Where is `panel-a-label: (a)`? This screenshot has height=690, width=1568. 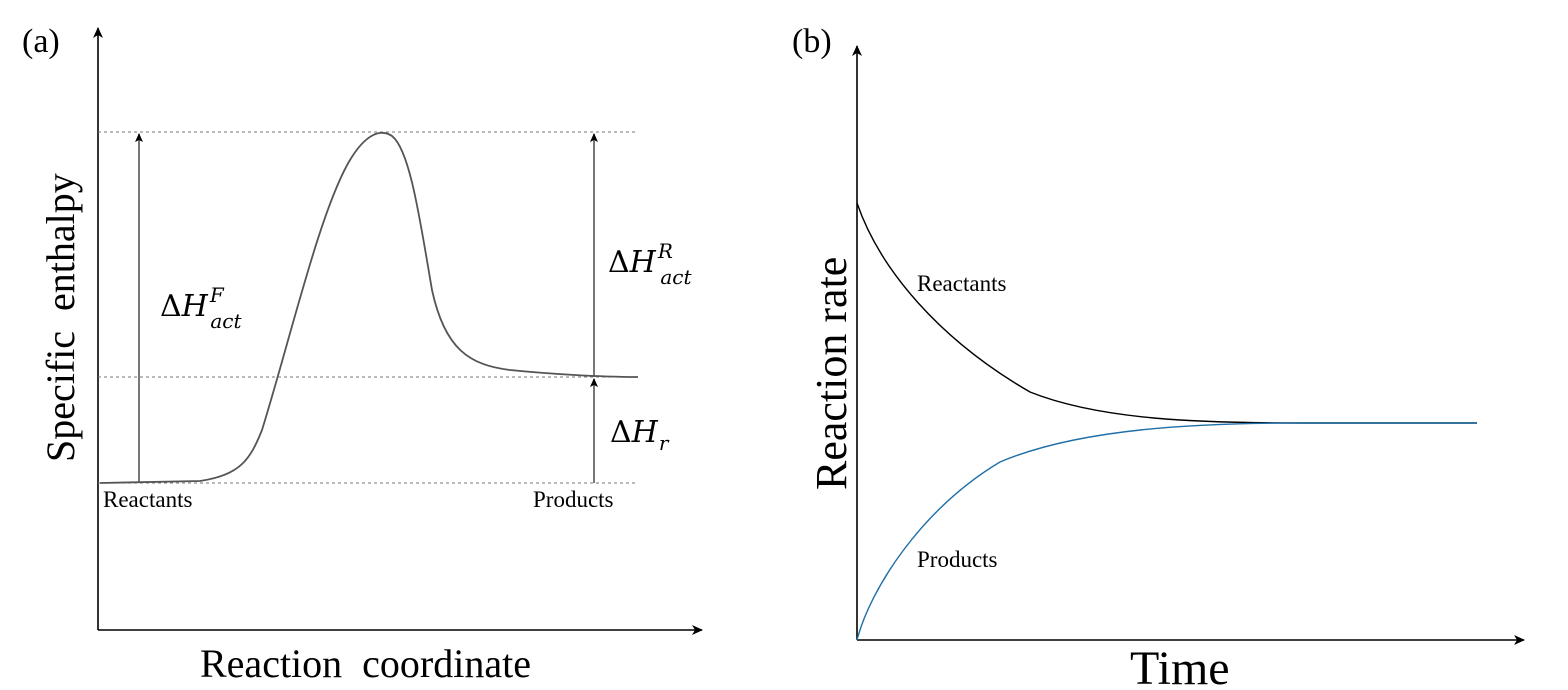
panel-a-label: (a) is located at coordinates (41, 41).